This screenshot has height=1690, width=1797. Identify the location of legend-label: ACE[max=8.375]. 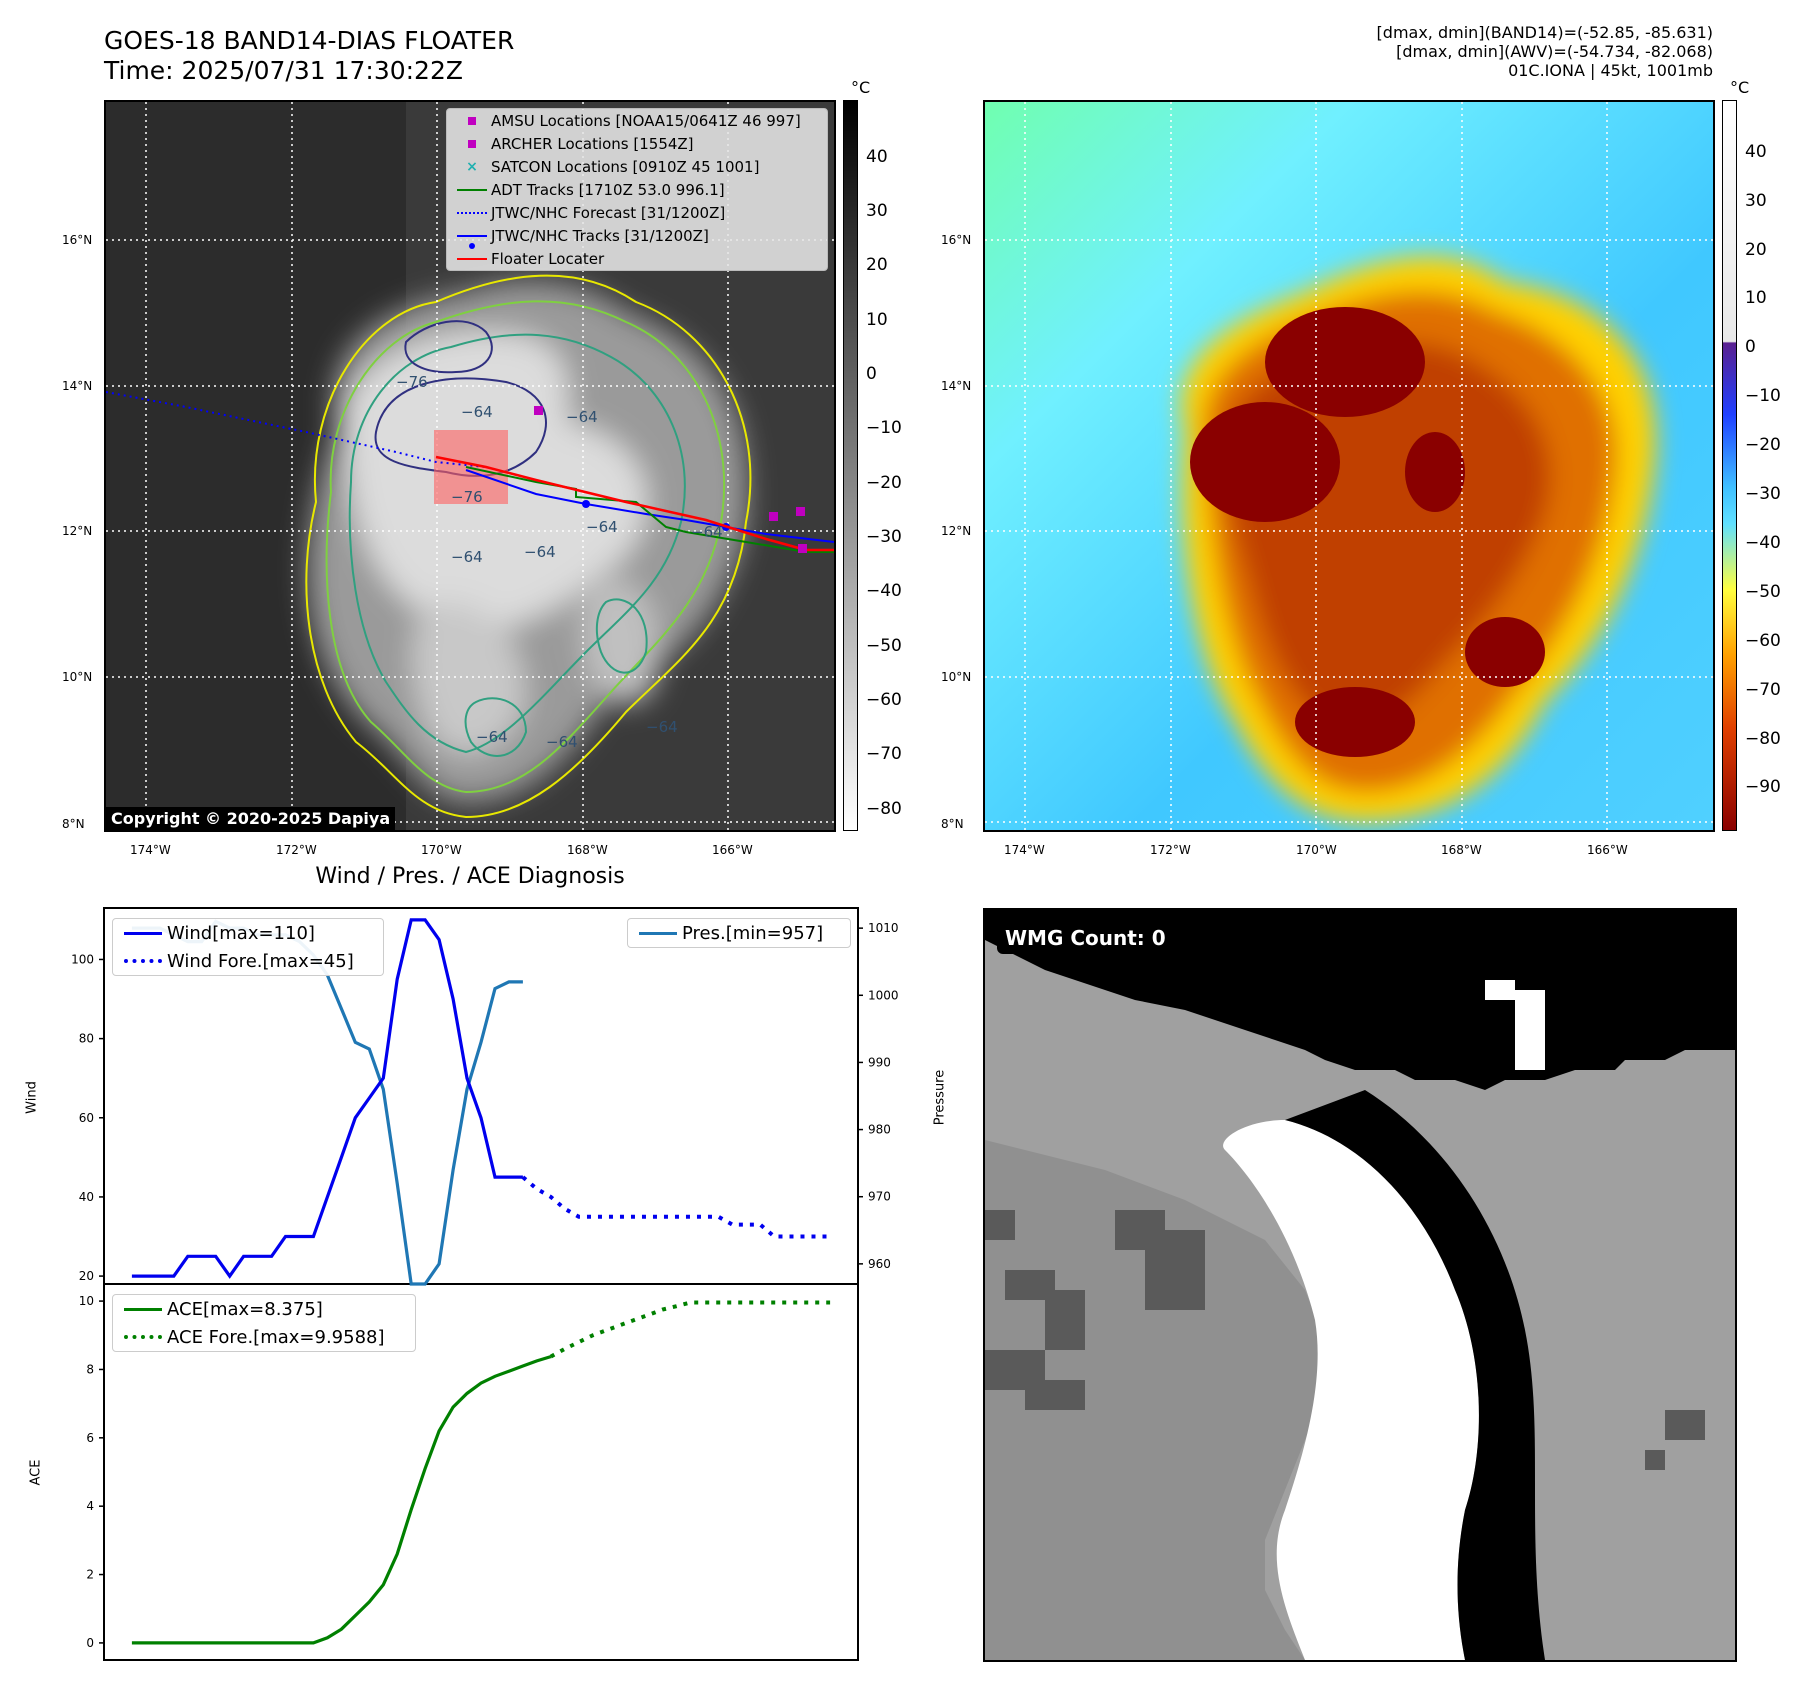
(245, 1309).